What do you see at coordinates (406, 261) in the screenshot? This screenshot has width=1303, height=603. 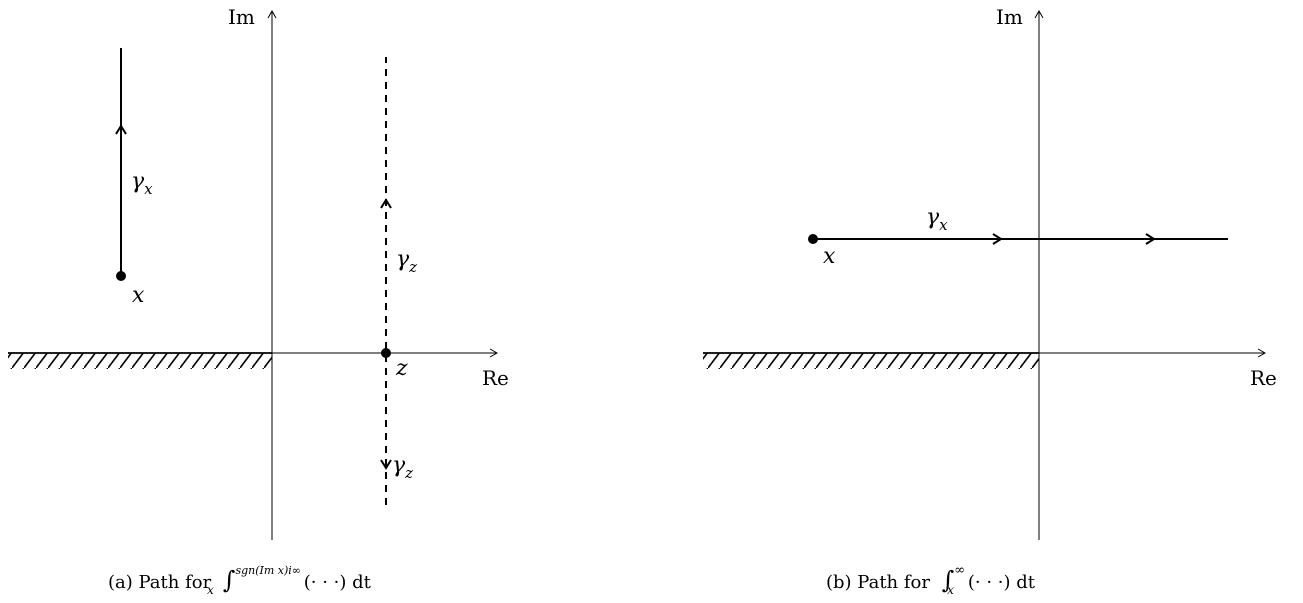 I see `gamma-z-upper-label: γz` at bounding box center [406, 261].